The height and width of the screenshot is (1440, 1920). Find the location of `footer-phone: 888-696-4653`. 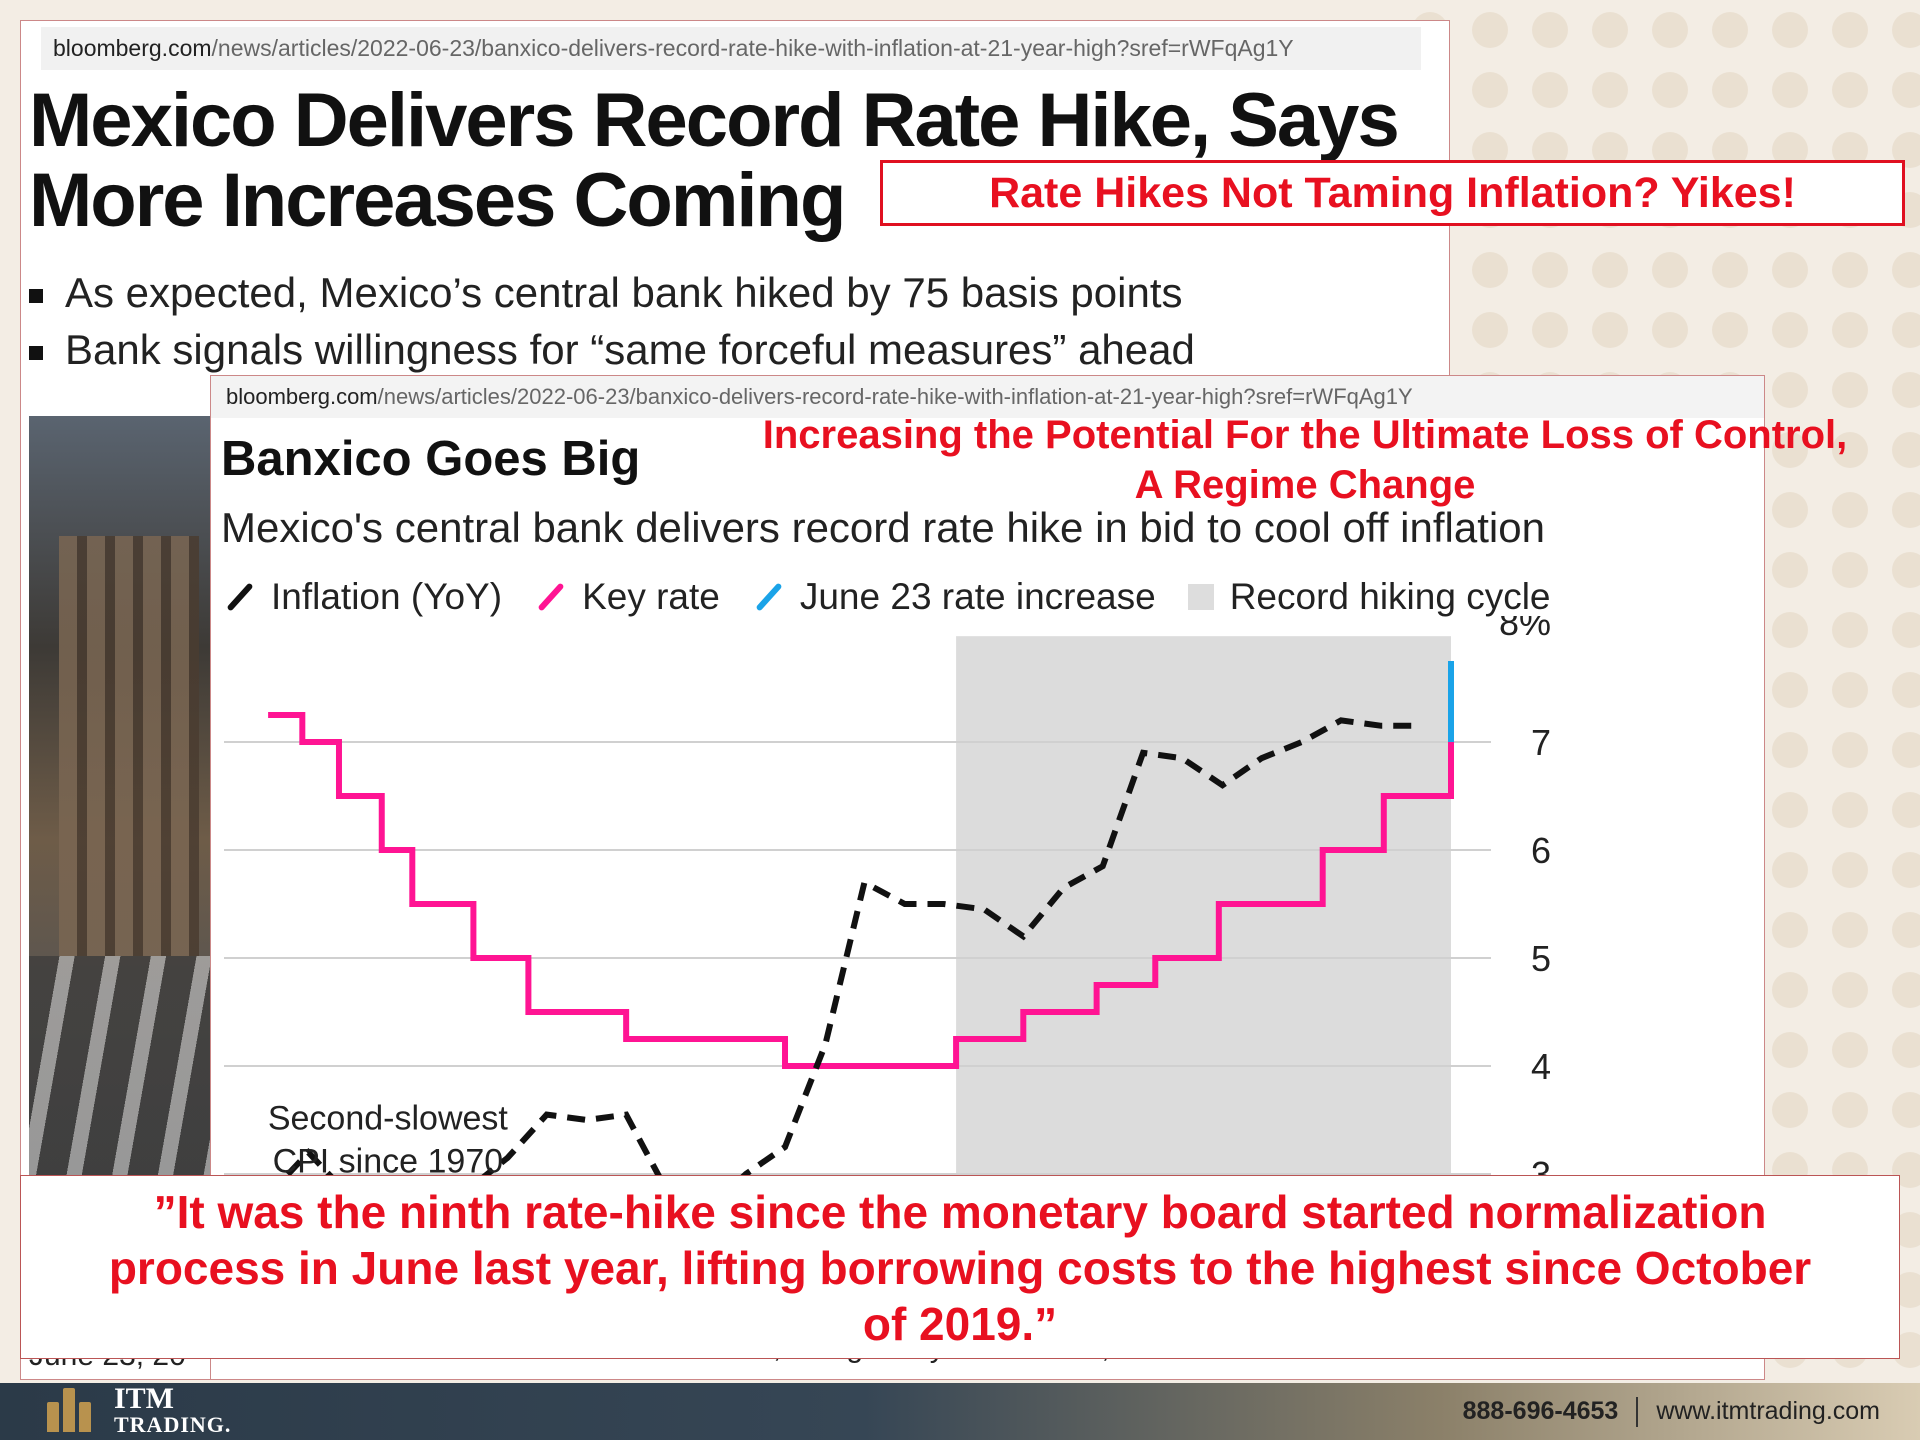

footer-phone: 888-696-4653 is located at coordinates (1540, 1411).